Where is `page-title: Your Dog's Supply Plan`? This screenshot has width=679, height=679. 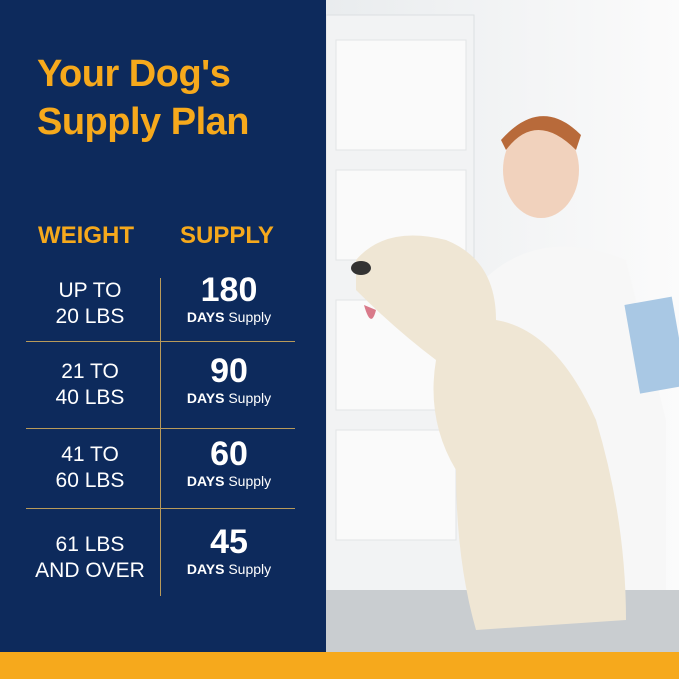 page-title: Your Dog's Supply Plan is located at coordinates (143, 98).